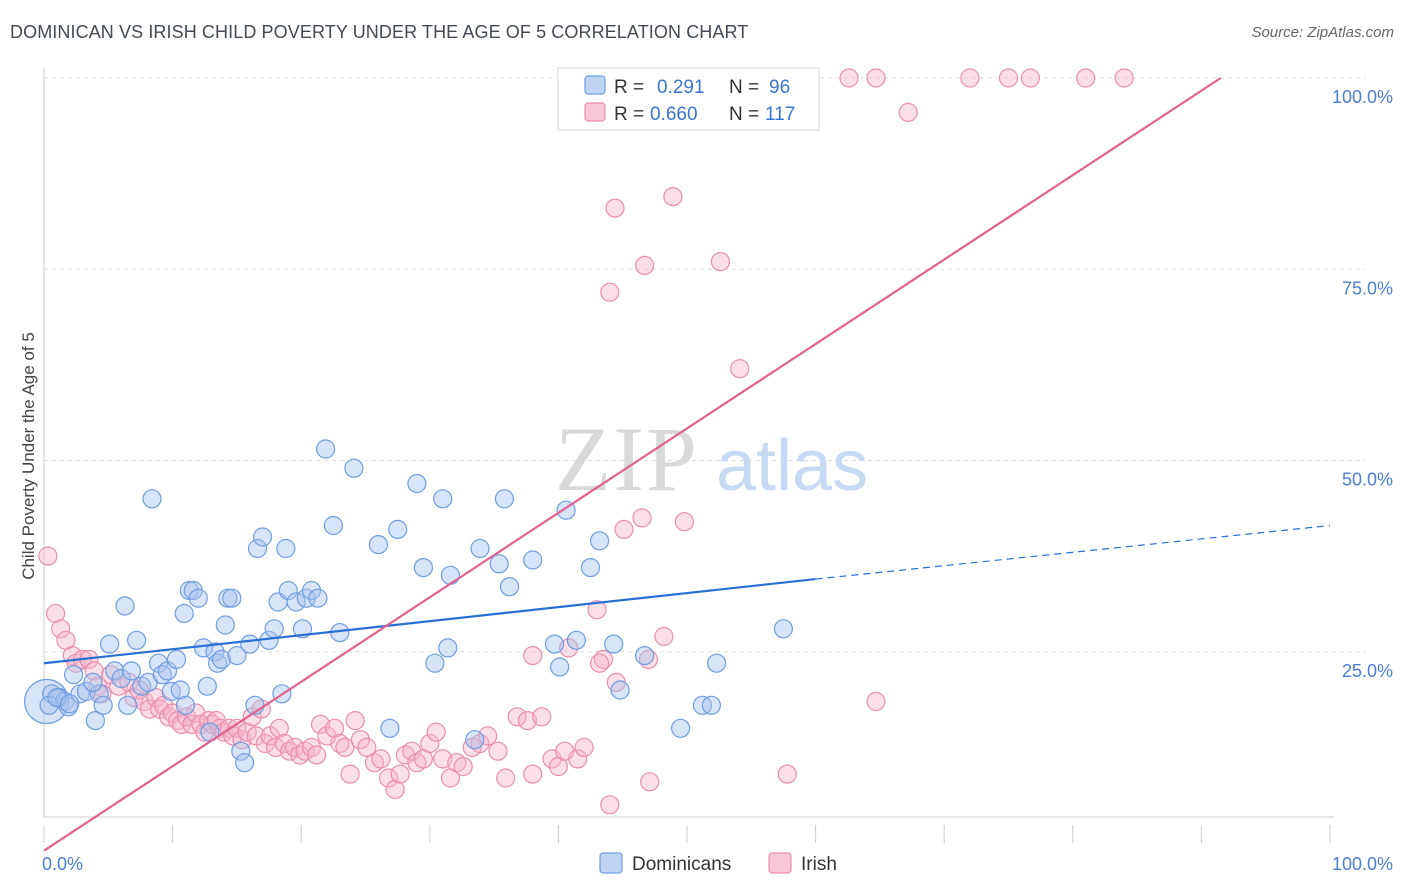 The height and width of the screenshot is (892, 1406). I want to click on bottom-legend: Dominicans Irish, so click(718, 863).